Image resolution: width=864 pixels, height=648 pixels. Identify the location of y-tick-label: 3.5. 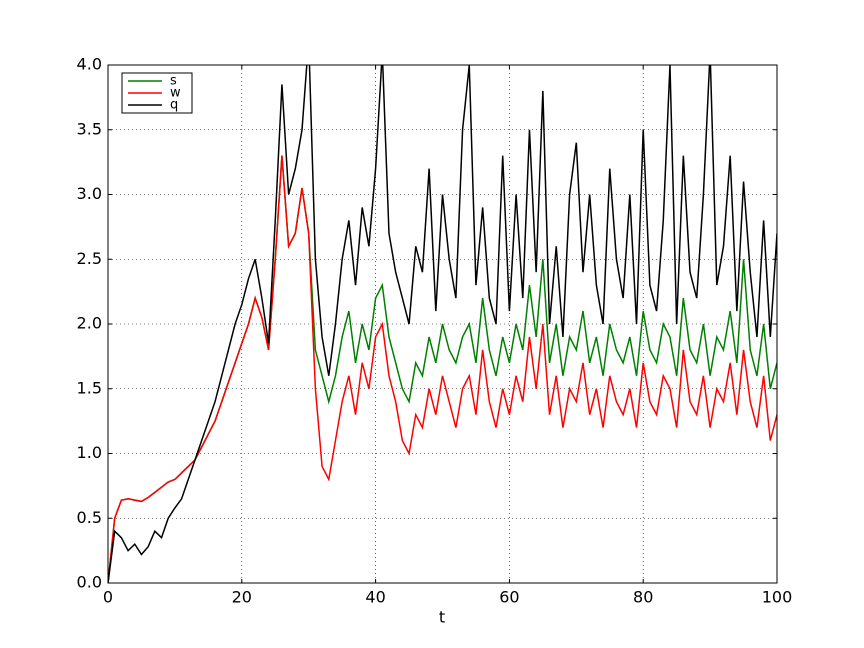
(89, 128).